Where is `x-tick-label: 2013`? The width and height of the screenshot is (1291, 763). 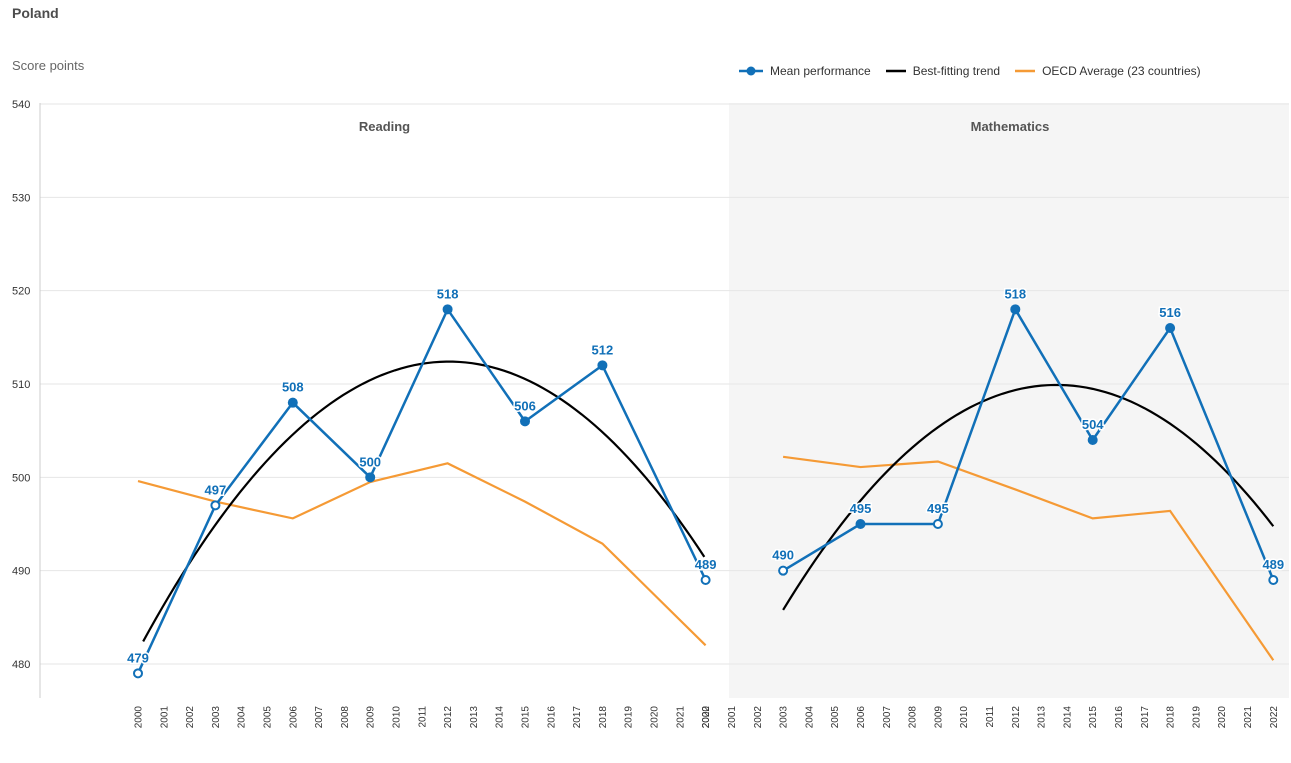
x-tick-label: 2013 is located at coordinates (1042, 717).